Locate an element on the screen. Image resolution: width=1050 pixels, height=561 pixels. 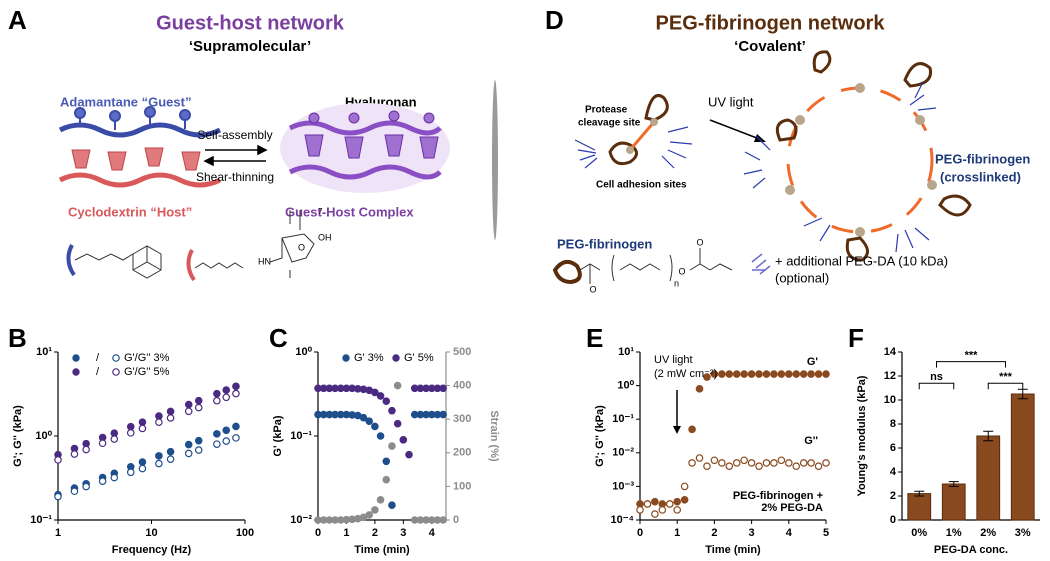
x-tick-label: 1 is located at coordinates (58, 533).